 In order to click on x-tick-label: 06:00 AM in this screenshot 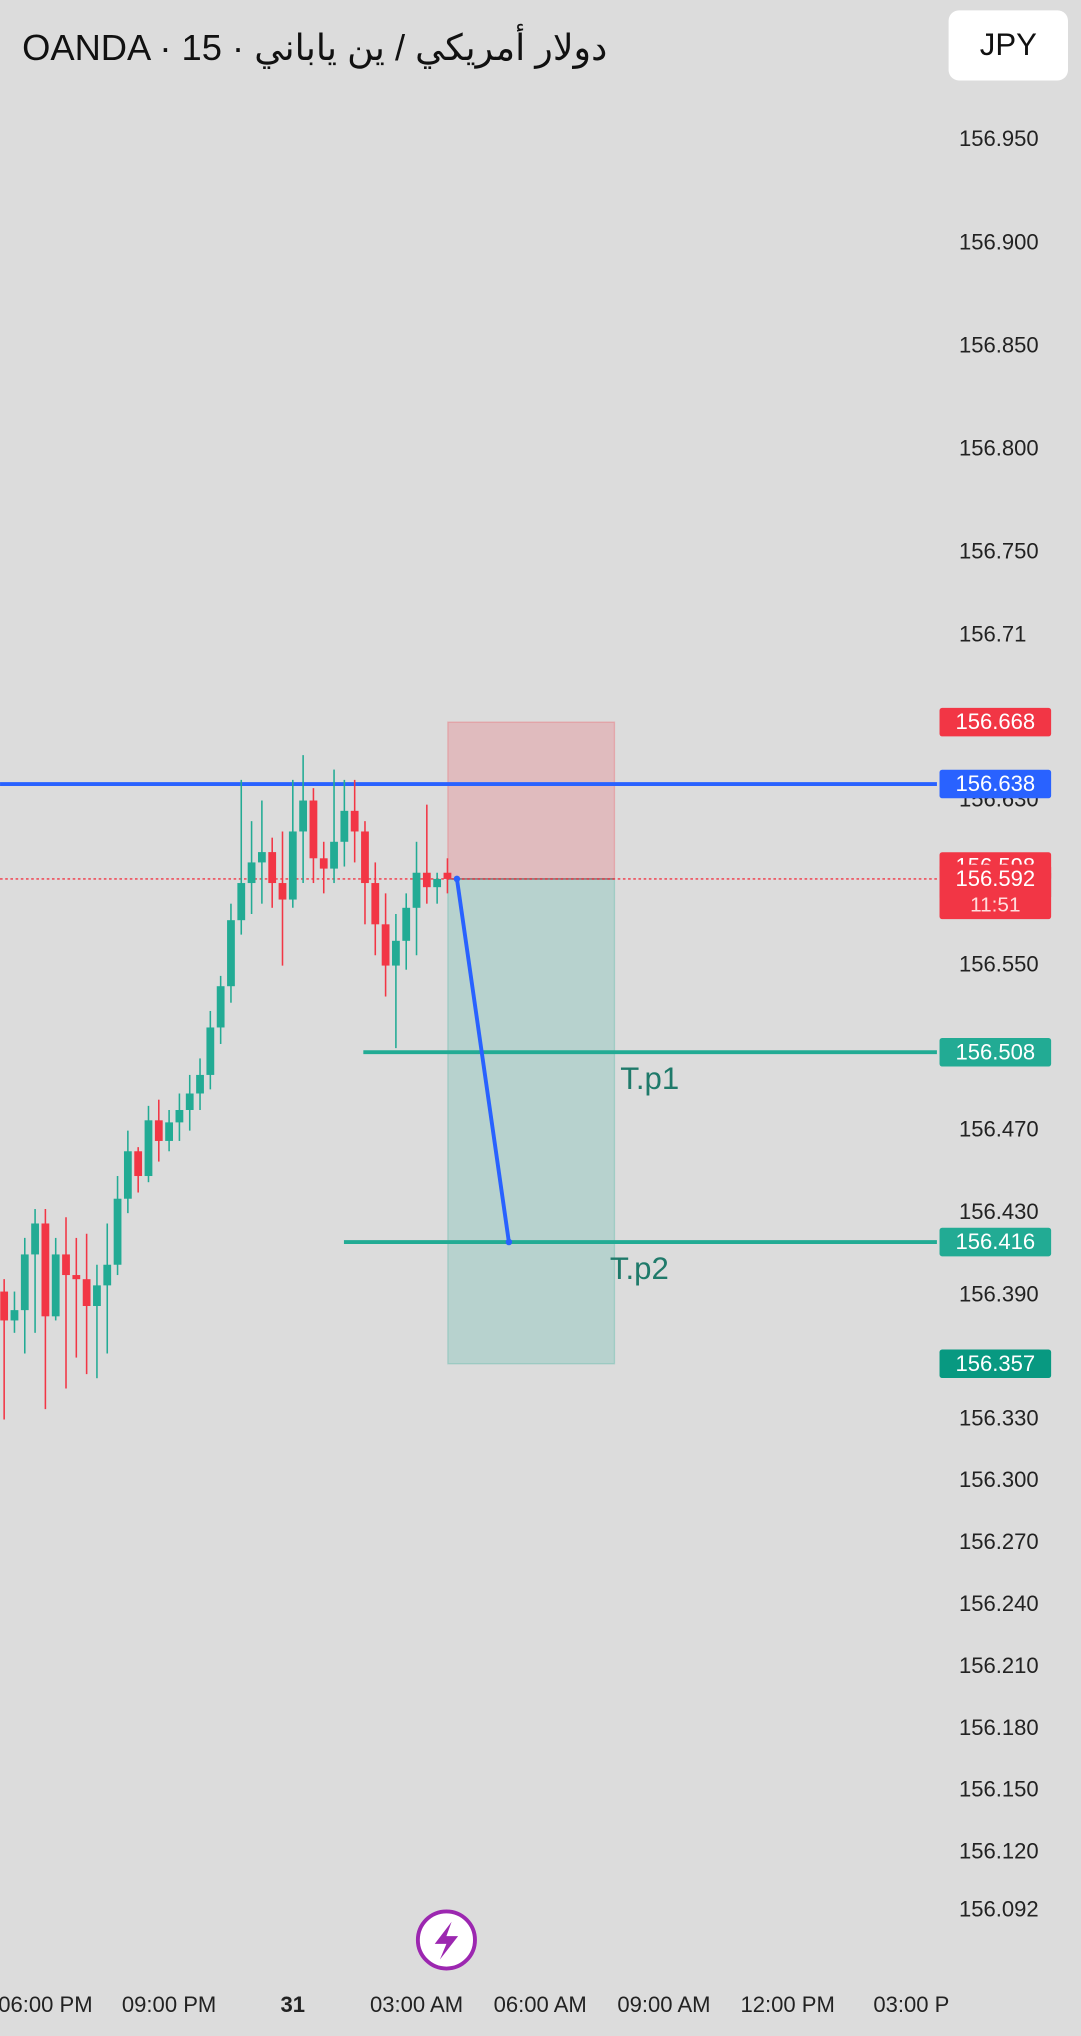, I will do `click(540, 2004)`.